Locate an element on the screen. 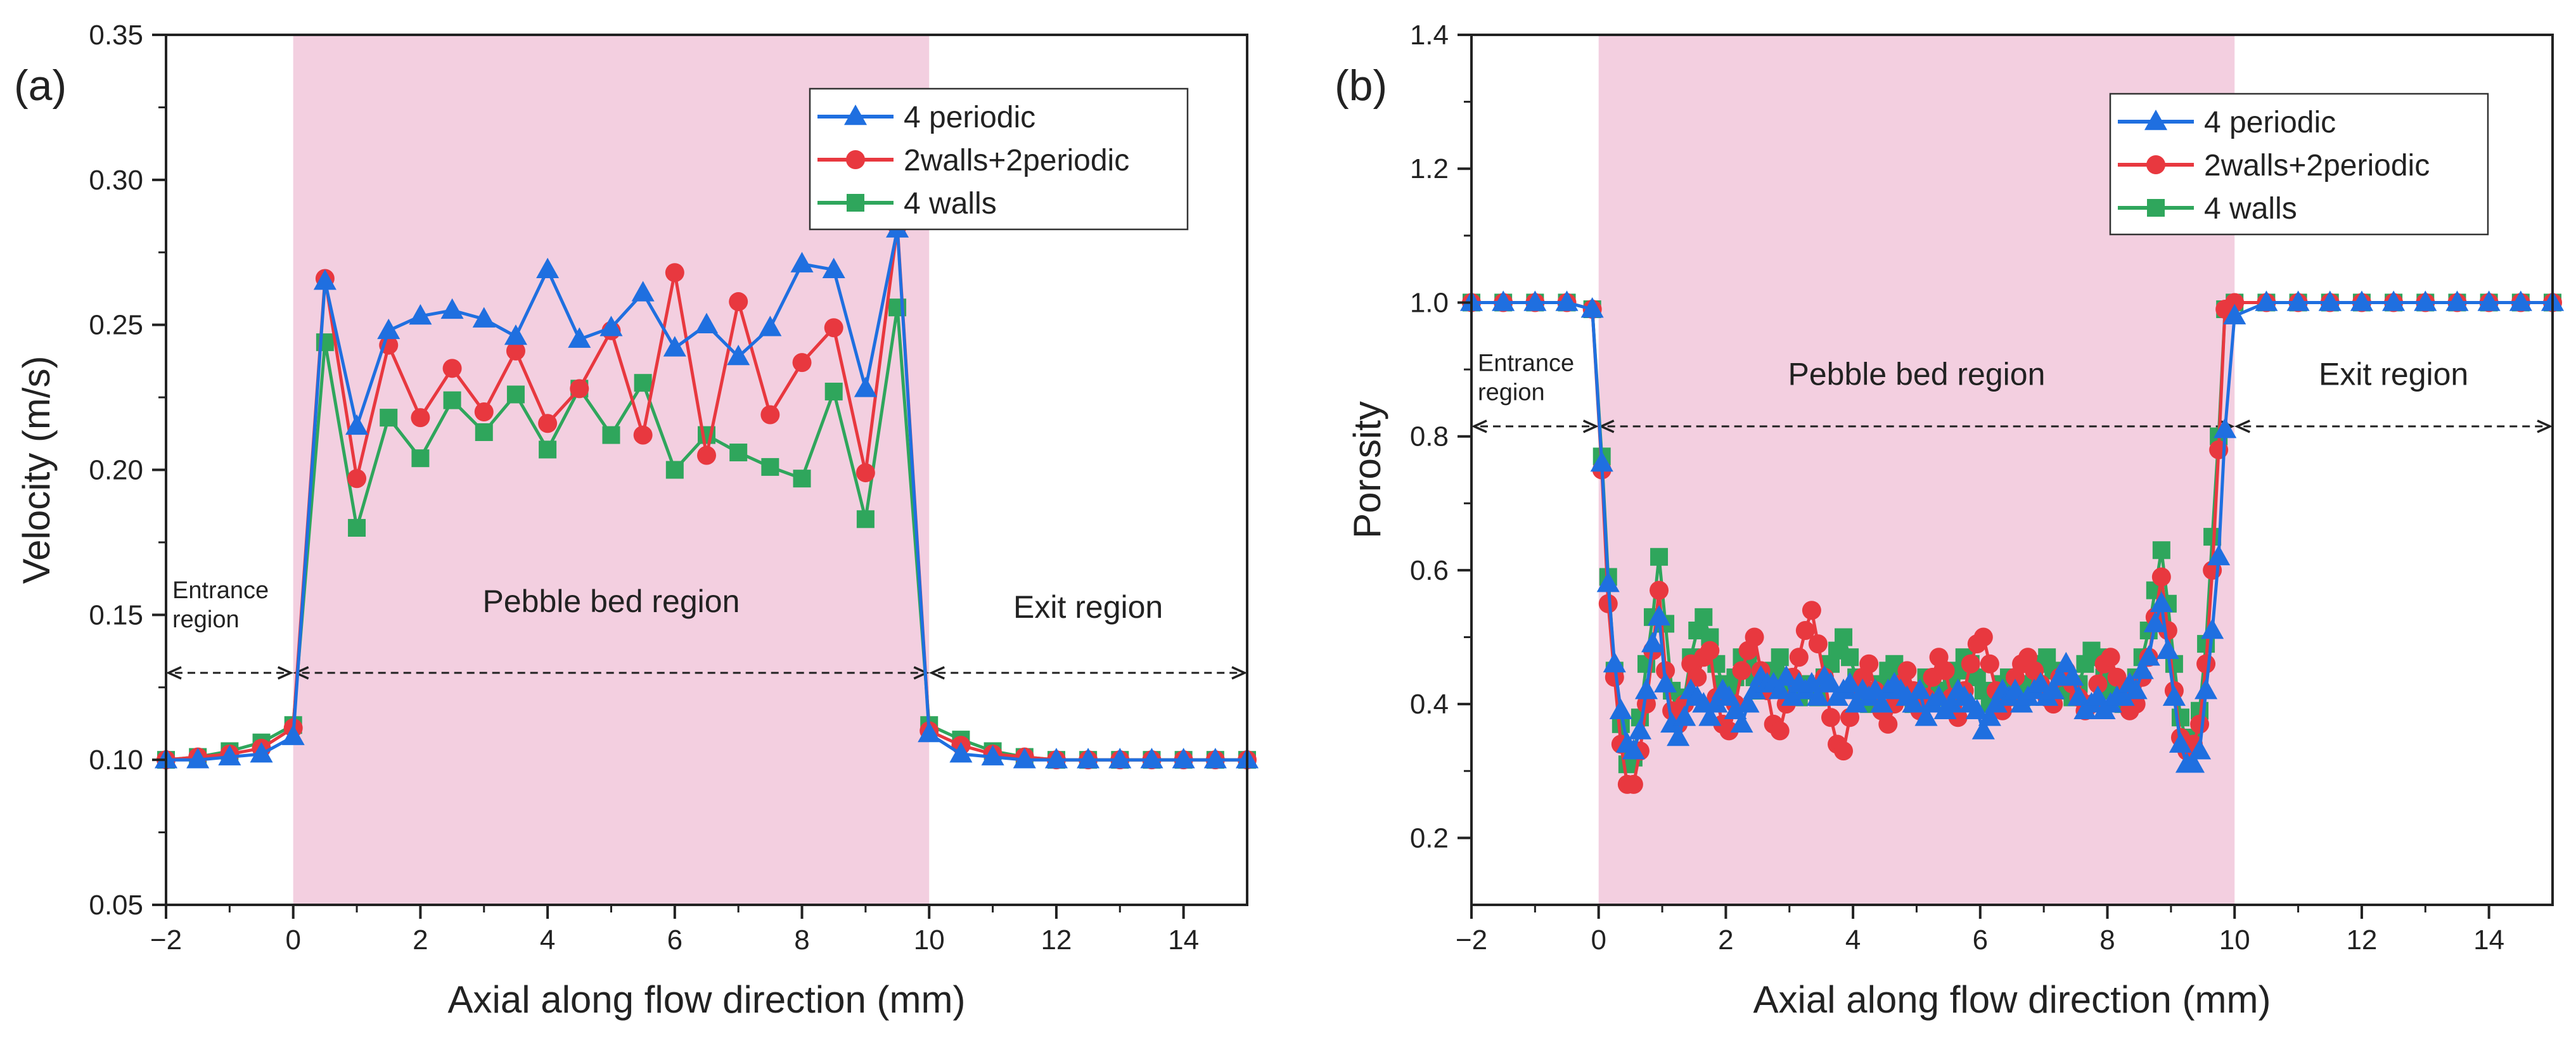 The width and height of the screenshot is (2576, 1062). y-tick-label: 0.15 is located at coordinates (116, 614).